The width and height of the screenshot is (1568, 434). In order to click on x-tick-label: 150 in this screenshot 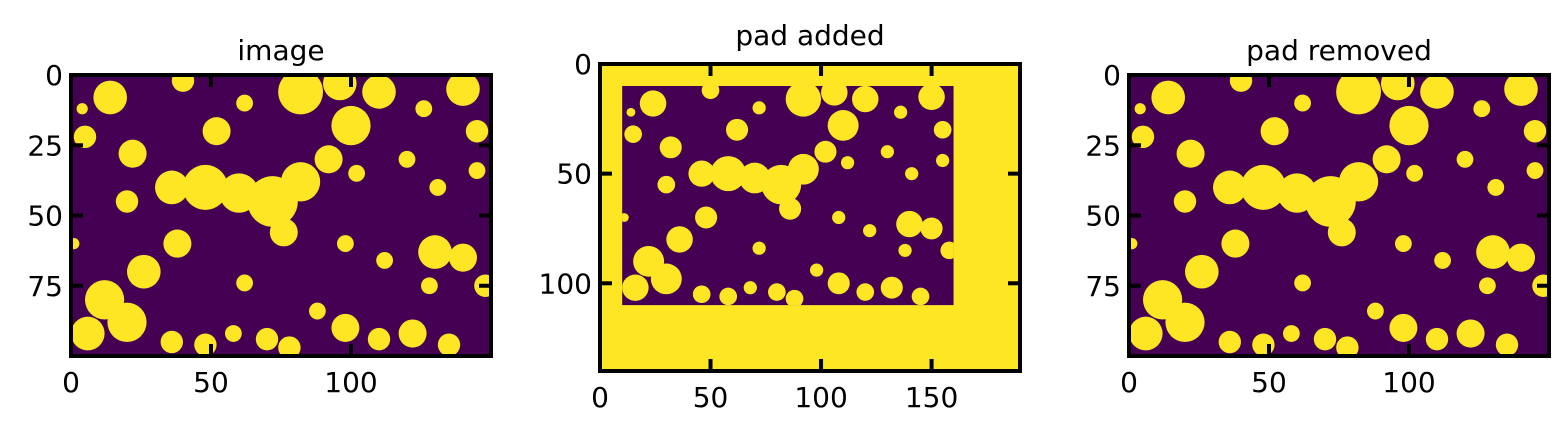, I will do `click(931, 397)`.